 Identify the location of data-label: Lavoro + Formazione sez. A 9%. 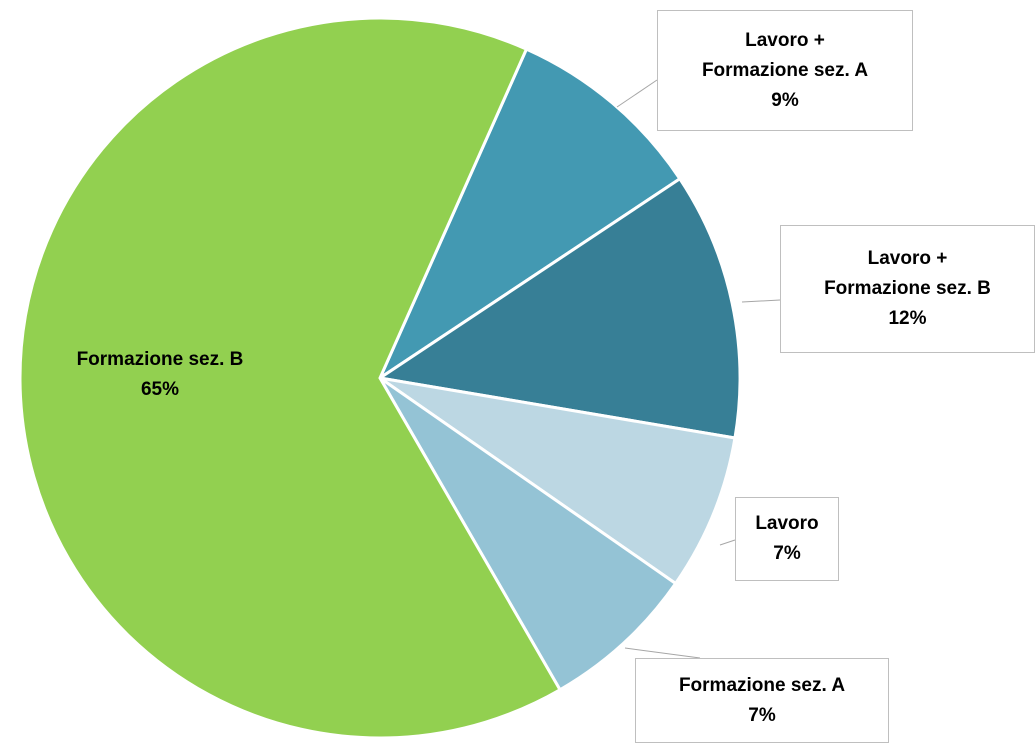
(785, 70).